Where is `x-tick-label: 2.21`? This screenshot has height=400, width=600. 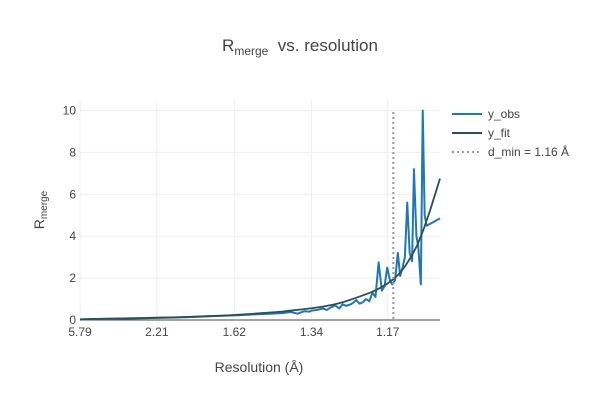
x-tick-label: 2.21 is located at coordinates (157, 332).